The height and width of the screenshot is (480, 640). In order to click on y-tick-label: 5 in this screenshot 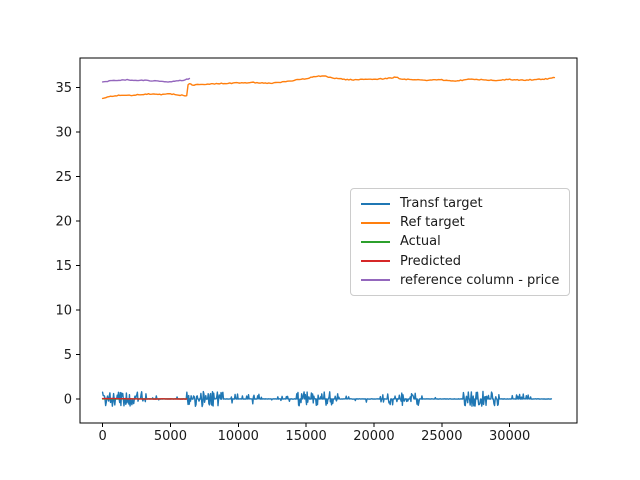, I will do `click(68, 355)`.